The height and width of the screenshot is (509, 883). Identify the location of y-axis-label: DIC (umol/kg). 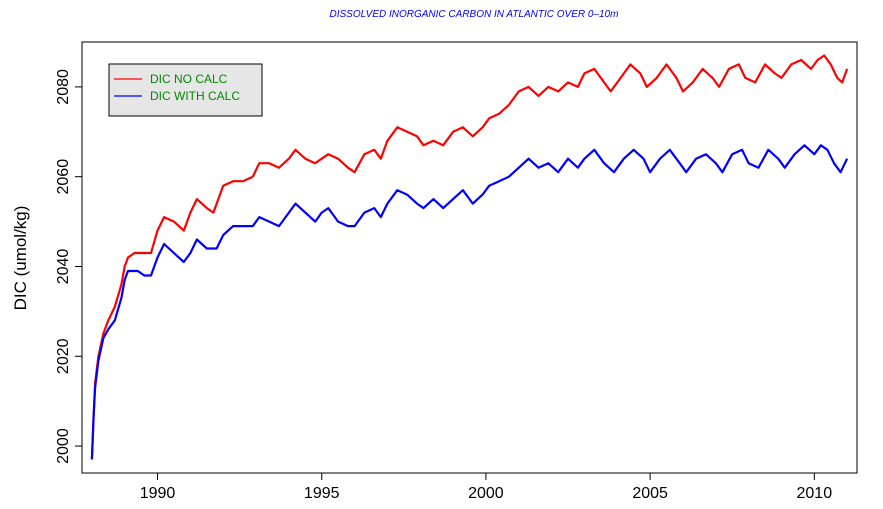
(20, 258).